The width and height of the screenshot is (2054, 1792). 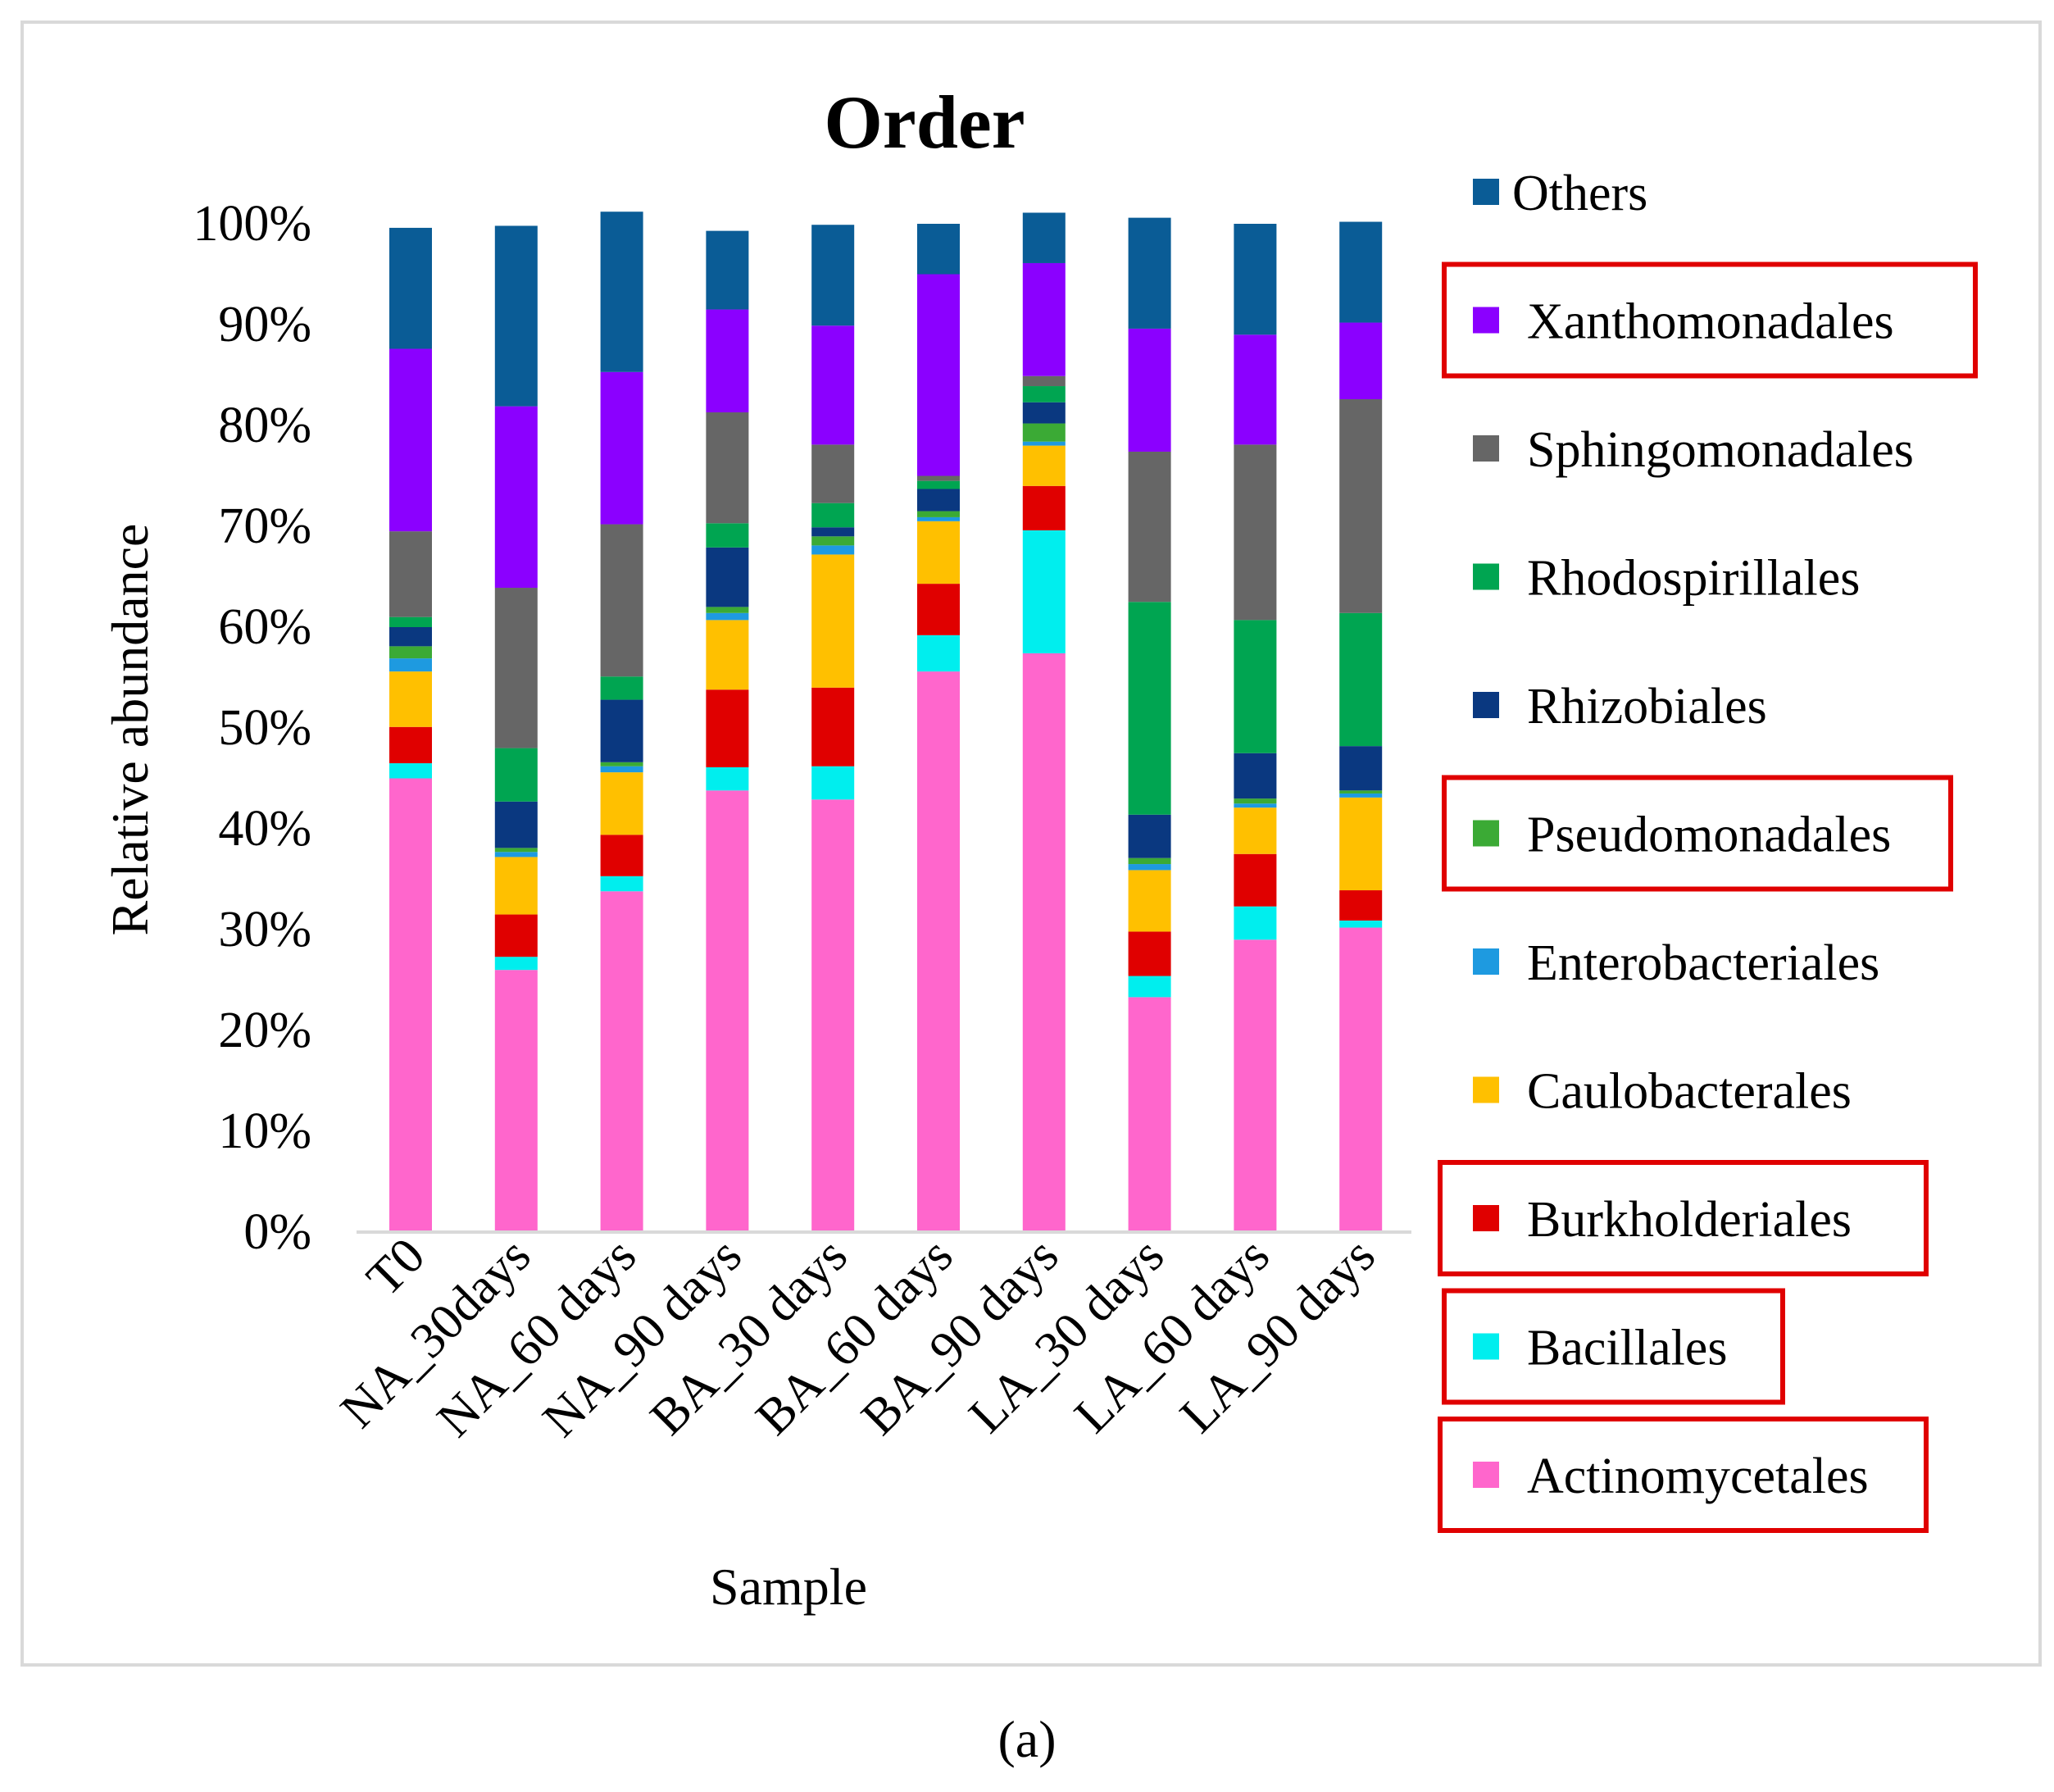 What do you see at coordinates (252, 728) in the screenshot?
I see `y-axis-ticks: 0% 10% 20% 30% 40% 50% 60% 70% 80% 90% 100%` at bounding box center [252, 728].